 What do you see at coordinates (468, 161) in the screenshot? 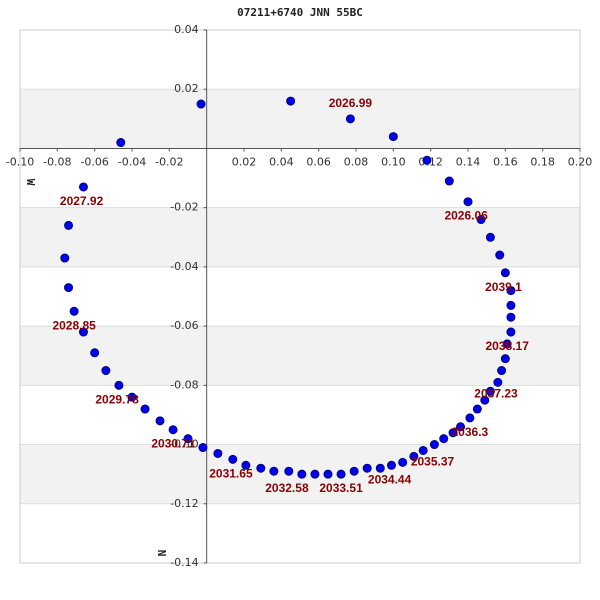
I see `x-tick-label: 0.14` at bounding box center [468, 161].